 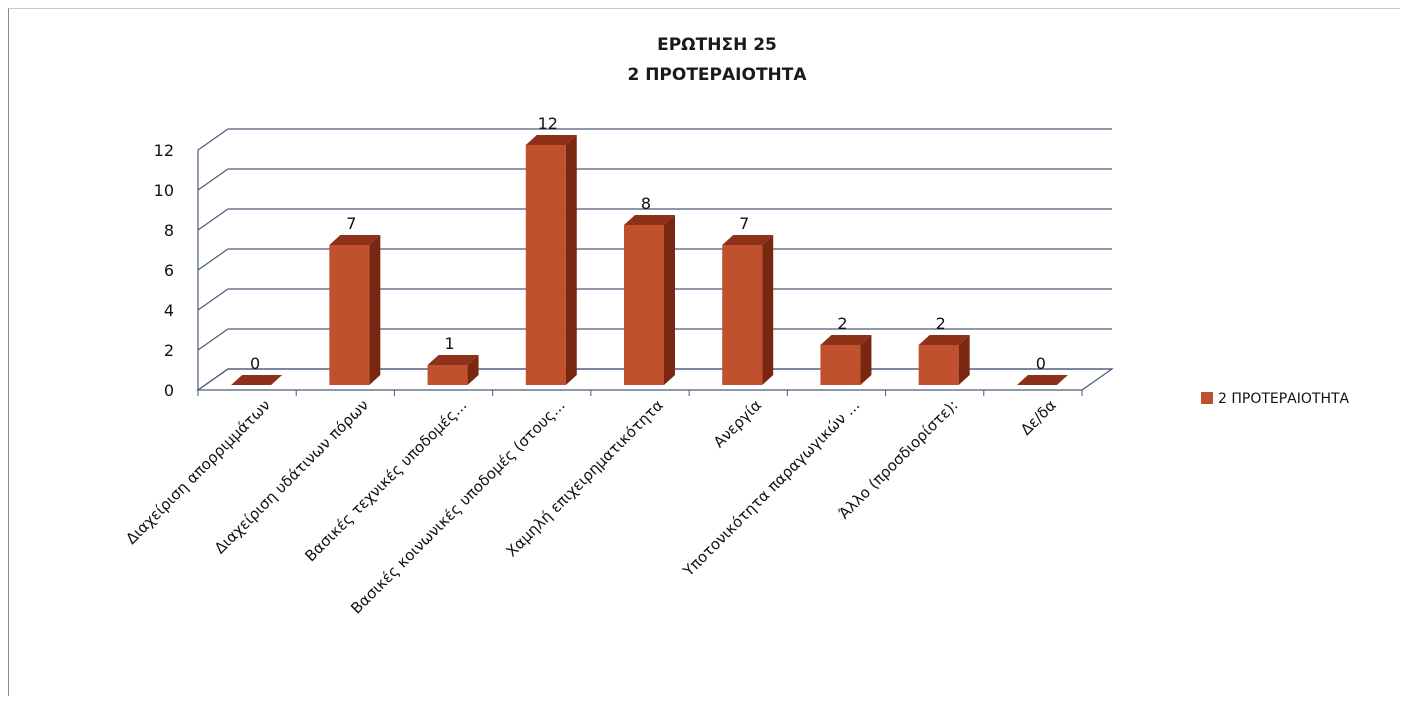 What do you see at coordinates (291, 476) in the screenshot?
I see `x-tick-label: Διαχείριση υδάτινων πόρων` at bounding box center [291, 476].